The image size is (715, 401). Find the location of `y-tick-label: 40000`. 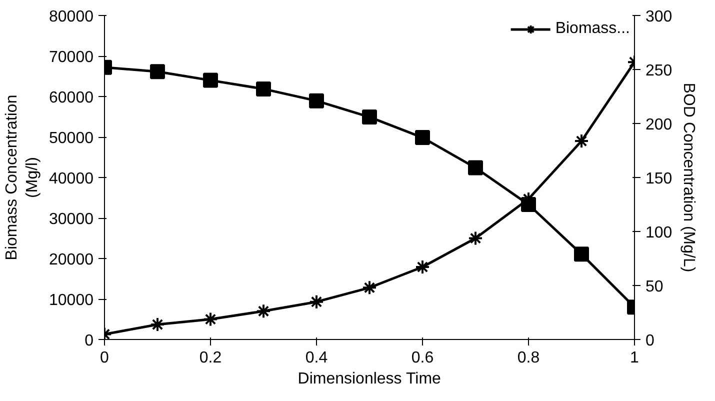

y-tick-label: 40000 is located at coordinates (71, 179).